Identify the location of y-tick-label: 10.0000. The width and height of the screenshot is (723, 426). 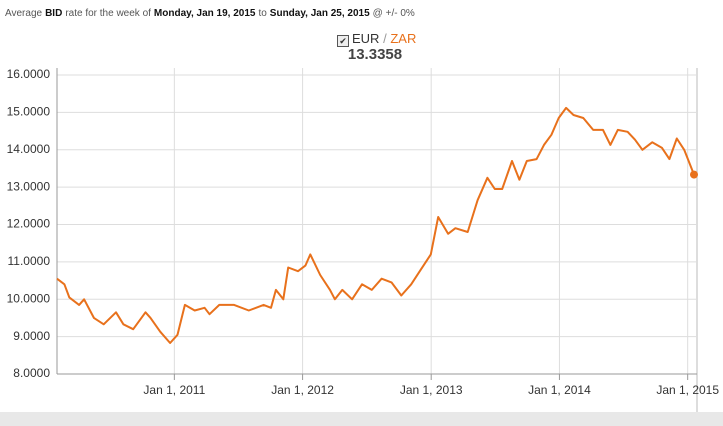
(29, 298).